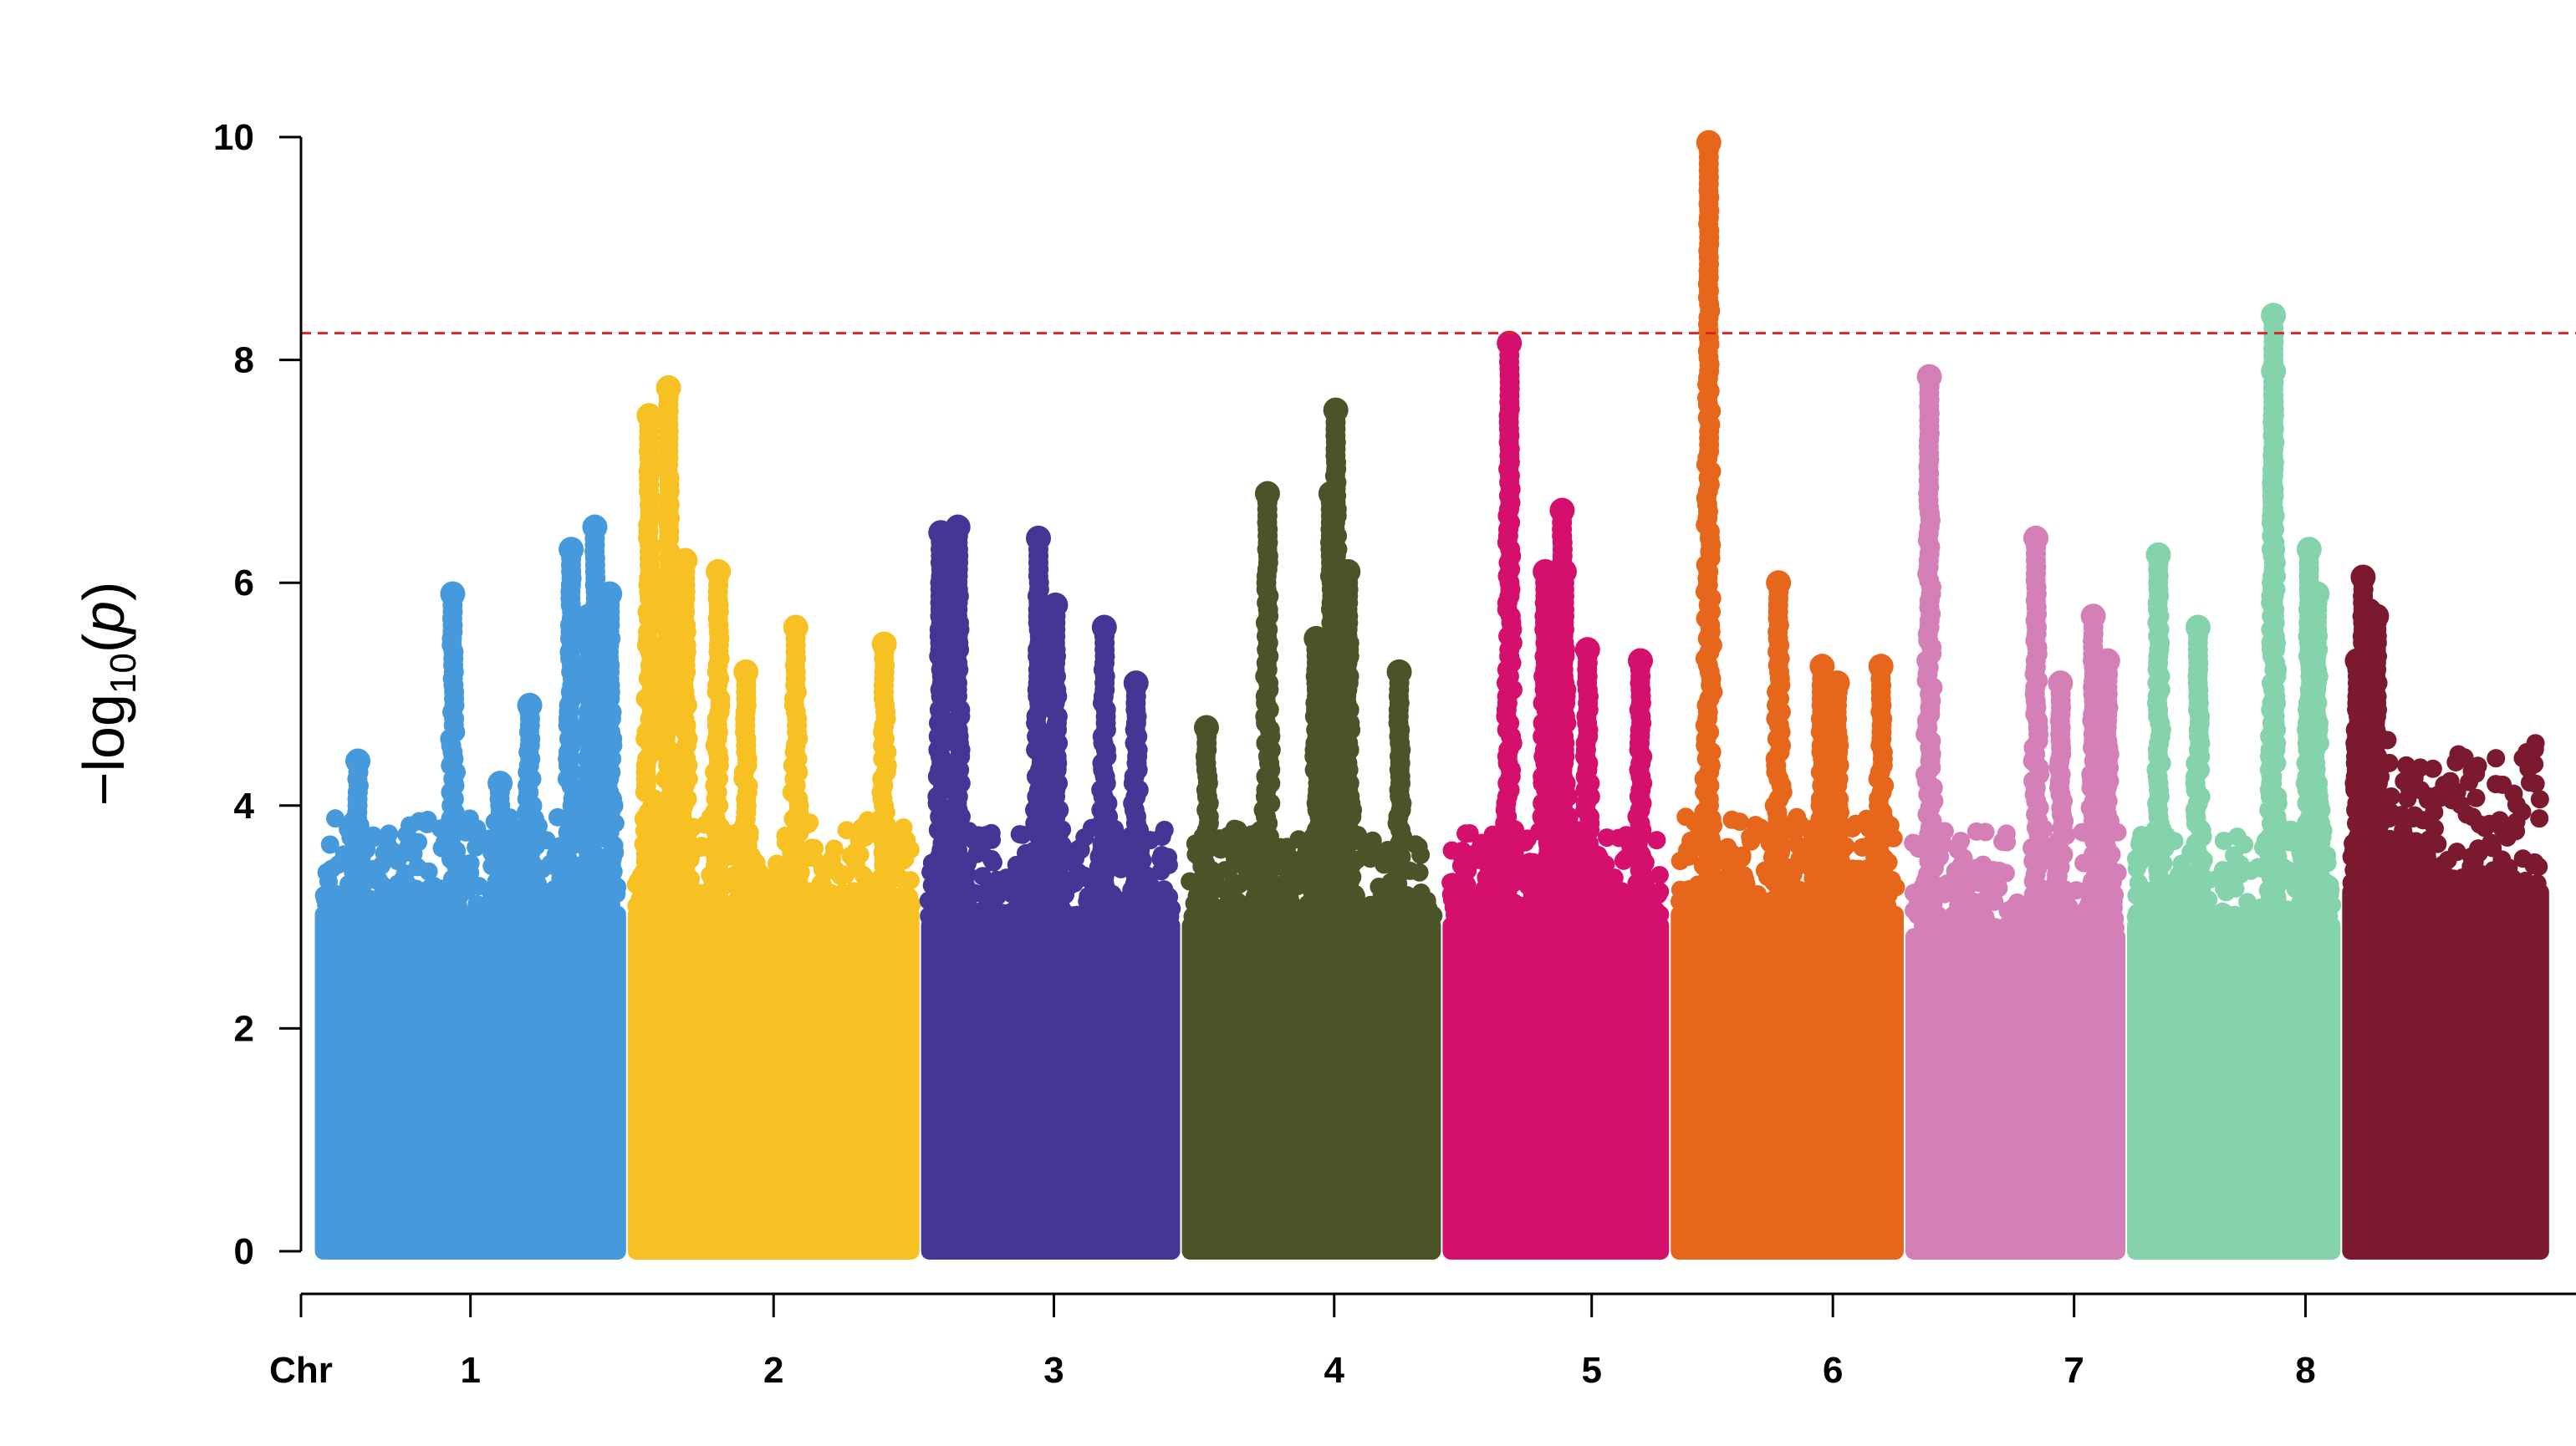 This screenshot has height=1446, width=2576. What do you see at coordinates (2016, 1094) in the screenshot?
I see `chromosome-7-dense-points` at bounding box center [2016, 1094].